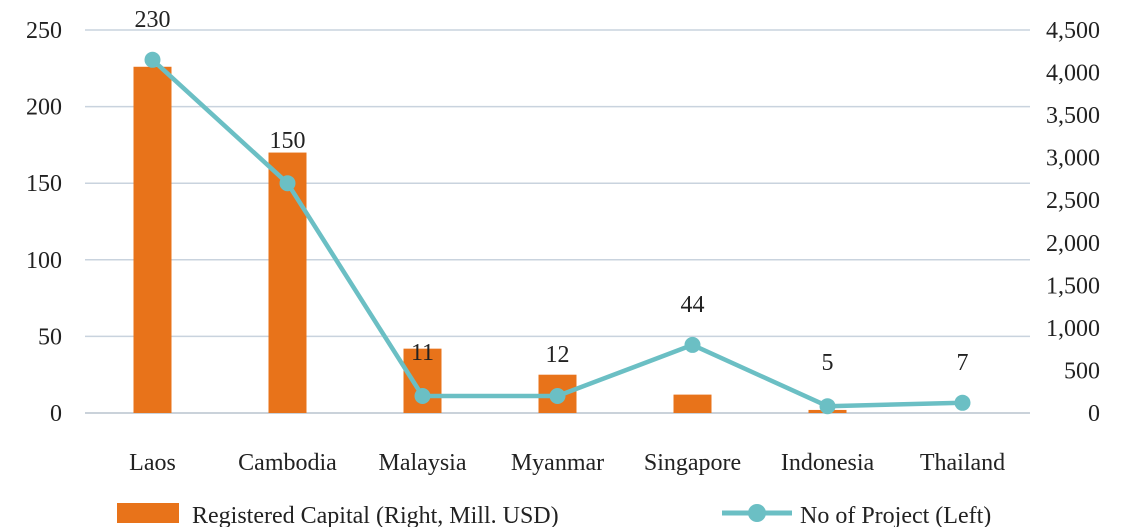 Image resolution: width=1124 pixels, height=527 pixels. What do you see at coordinates (44, 108) in the screenshot?
I see `left-tick-label: 200` at bounding box center [44, 108].